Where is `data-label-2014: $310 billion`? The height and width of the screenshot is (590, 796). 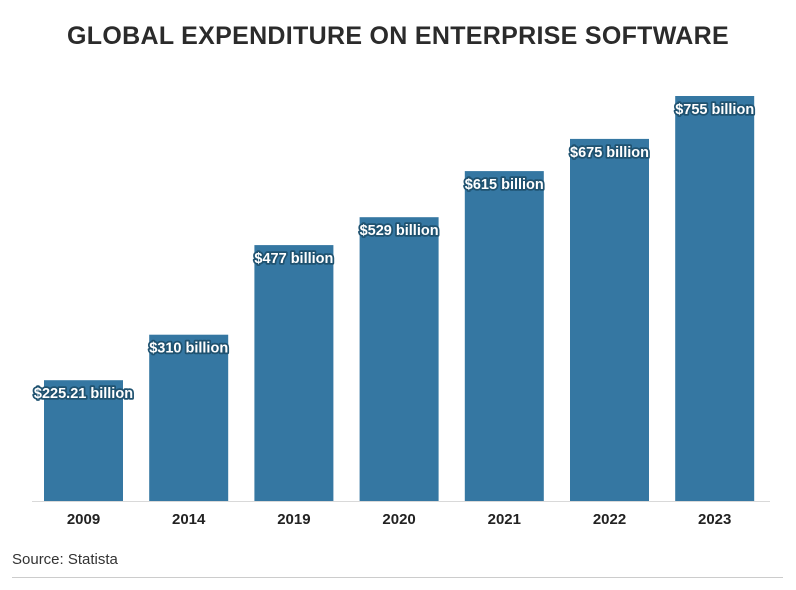 data-label-2014: $310 billion is located at coordinates (188, 349).